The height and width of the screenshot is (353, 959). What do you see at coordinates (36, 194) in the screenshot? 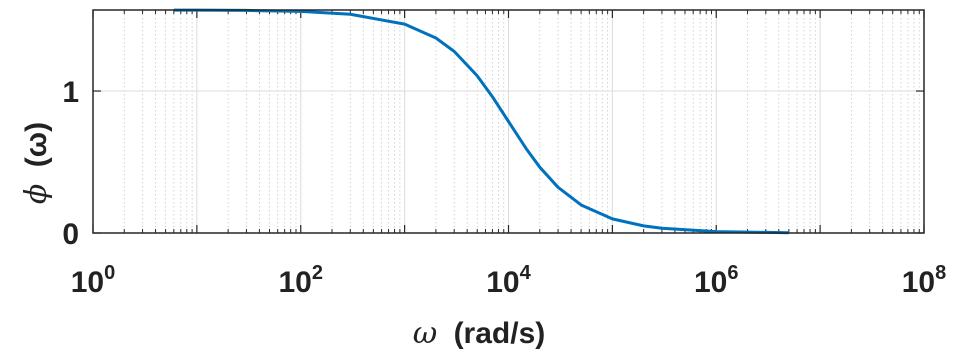
I see `y-axis-symbol: ϕ` at bounding box center [36, 194].